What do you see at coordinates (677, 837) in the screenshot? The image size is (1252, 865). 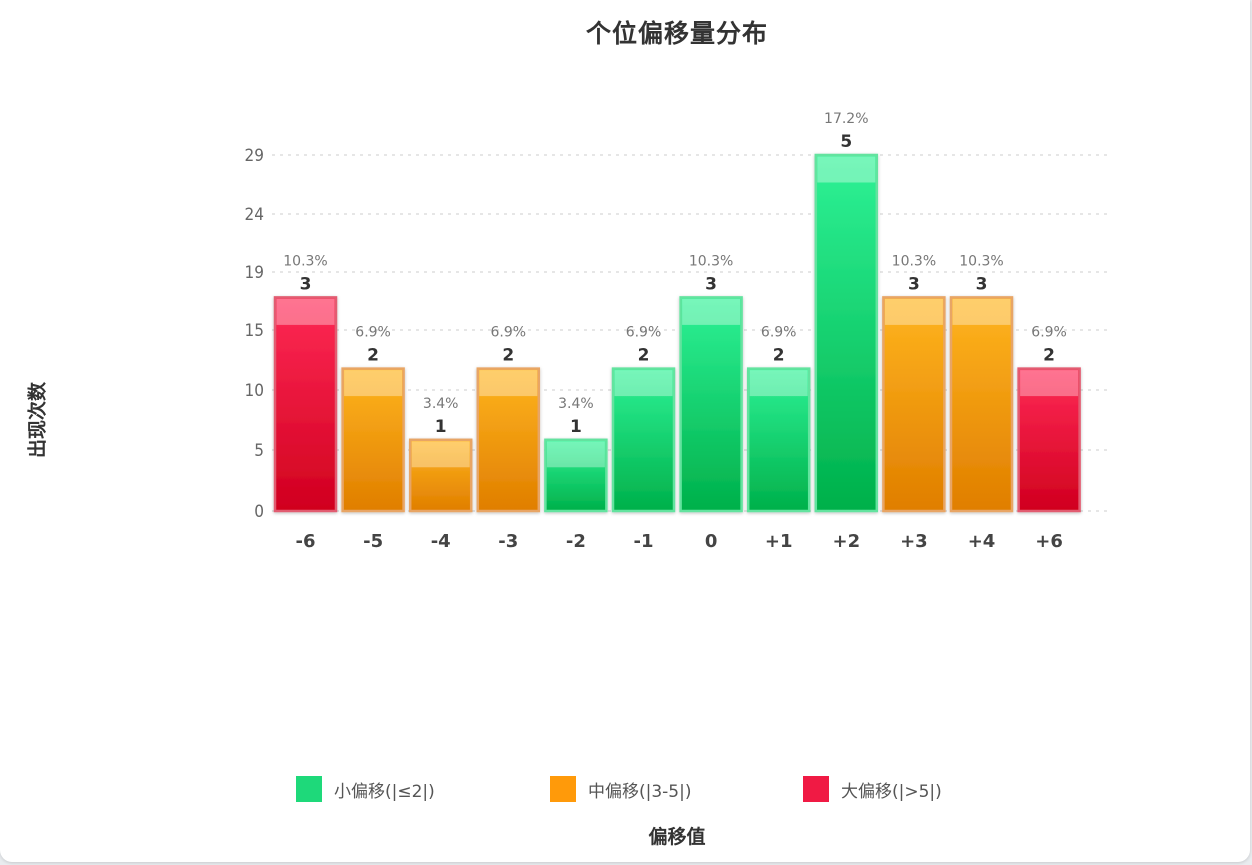 I see `x-axis-label: 偏移值` at bounding box center [677, 837].